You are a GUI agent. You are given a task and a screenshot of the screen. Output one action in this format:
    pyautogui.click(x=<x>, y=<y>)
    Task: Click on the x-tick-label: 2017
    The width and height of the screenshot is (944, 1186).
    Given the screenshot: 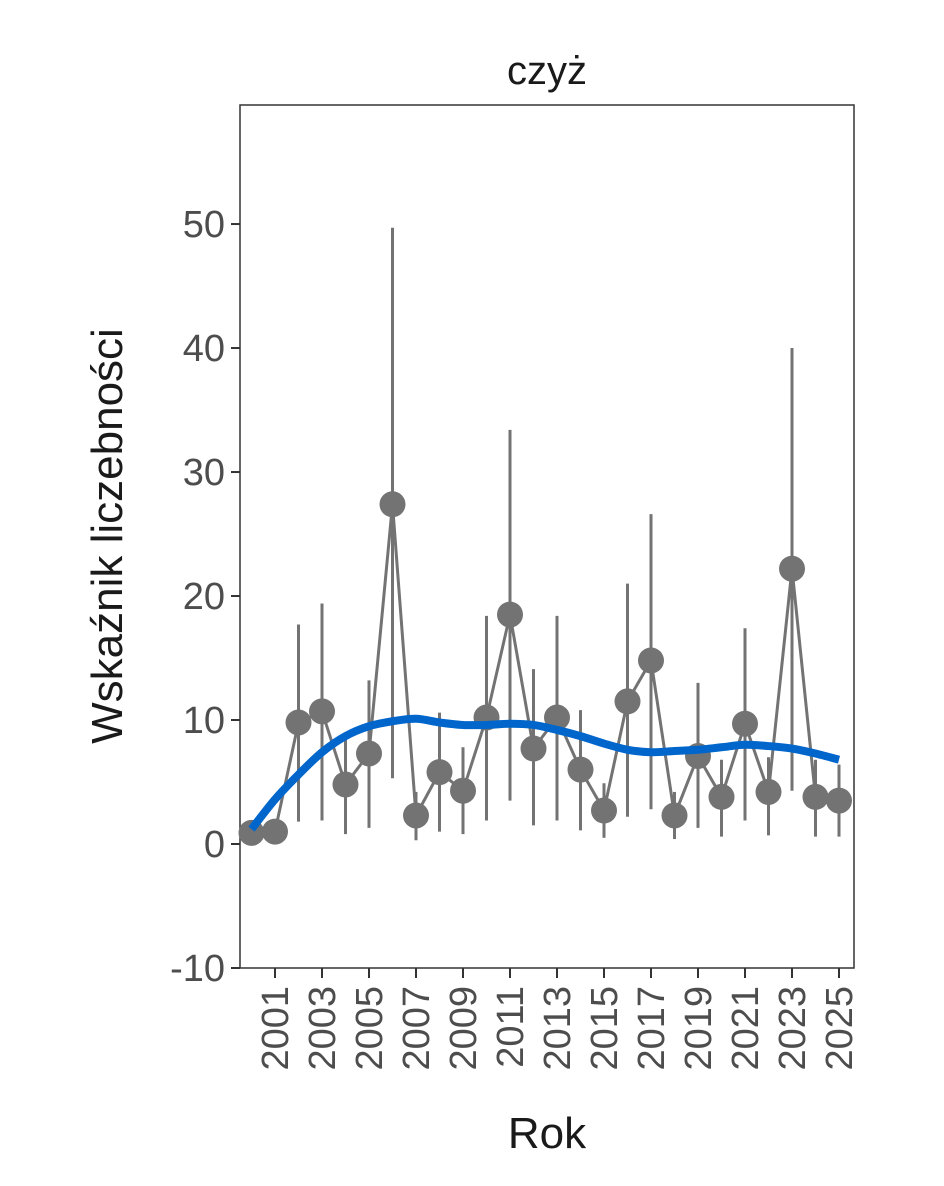 What is the action you would take?
    pyautogui.click(x=652, y=1028)
    